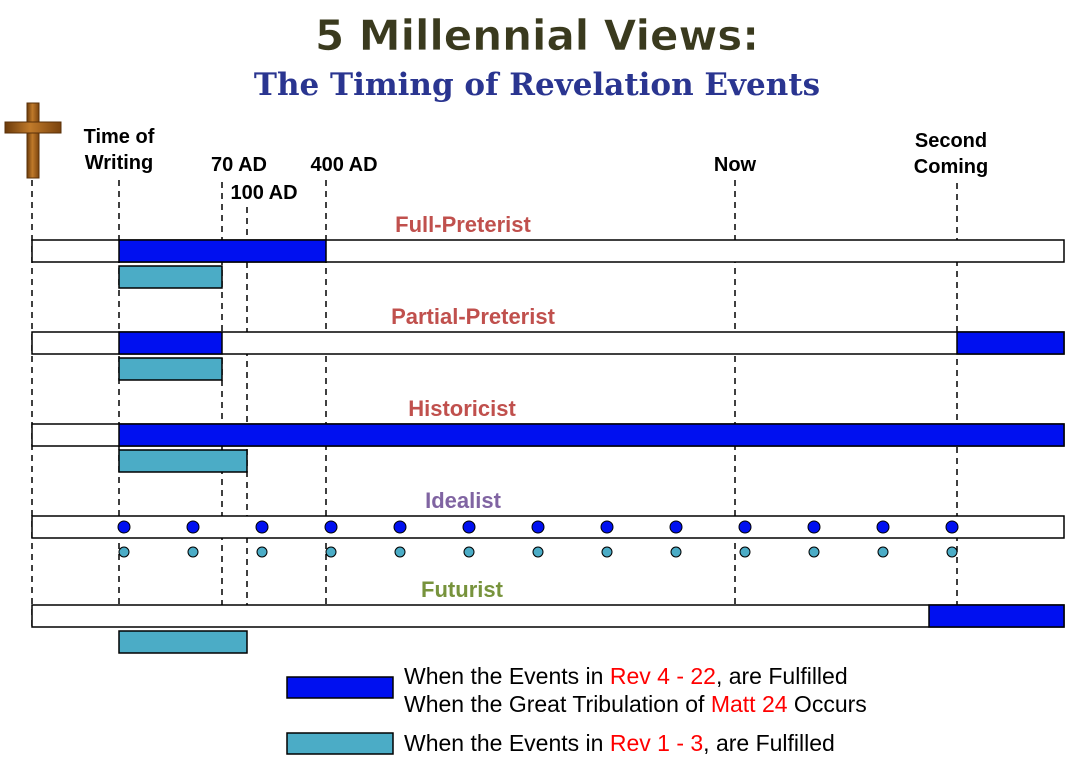 This screenshot has height=781, width=1089. Describe the element at coordinates (557, 704) in the screenshot. I see `legend-text-run: When the Great Tribulation of` at that location.